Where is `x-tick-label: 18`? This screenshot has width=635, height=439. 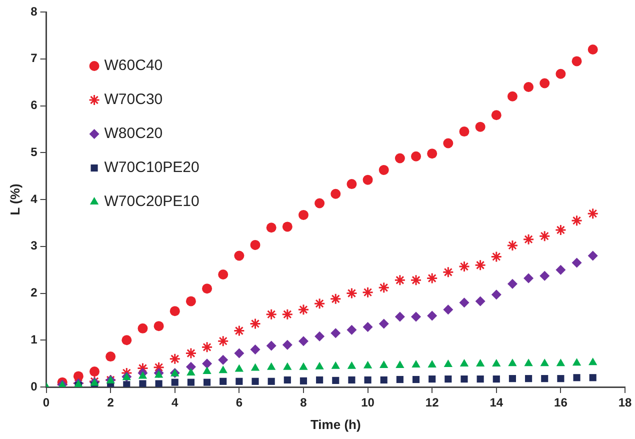 x-tick-label: 18 is located at coordinates (625, 403).